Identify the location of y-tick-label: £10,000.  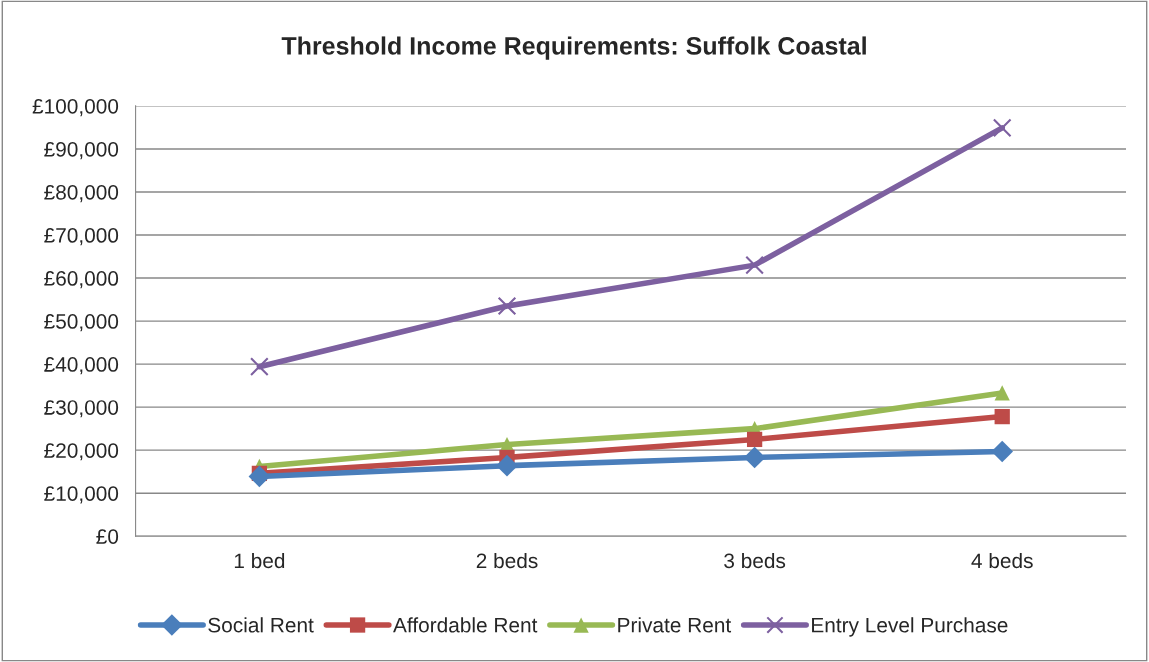
(81, 495).